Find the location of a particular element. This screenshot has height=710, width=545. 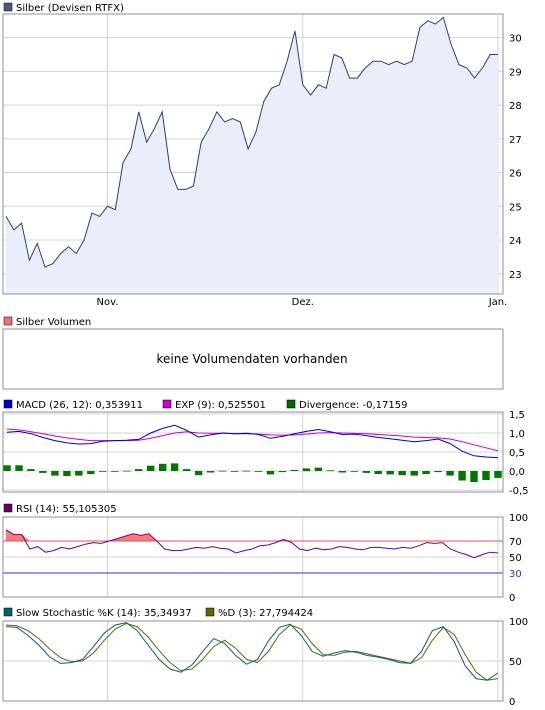

y-tick-label: 29 is located at coordinates (515, 72).